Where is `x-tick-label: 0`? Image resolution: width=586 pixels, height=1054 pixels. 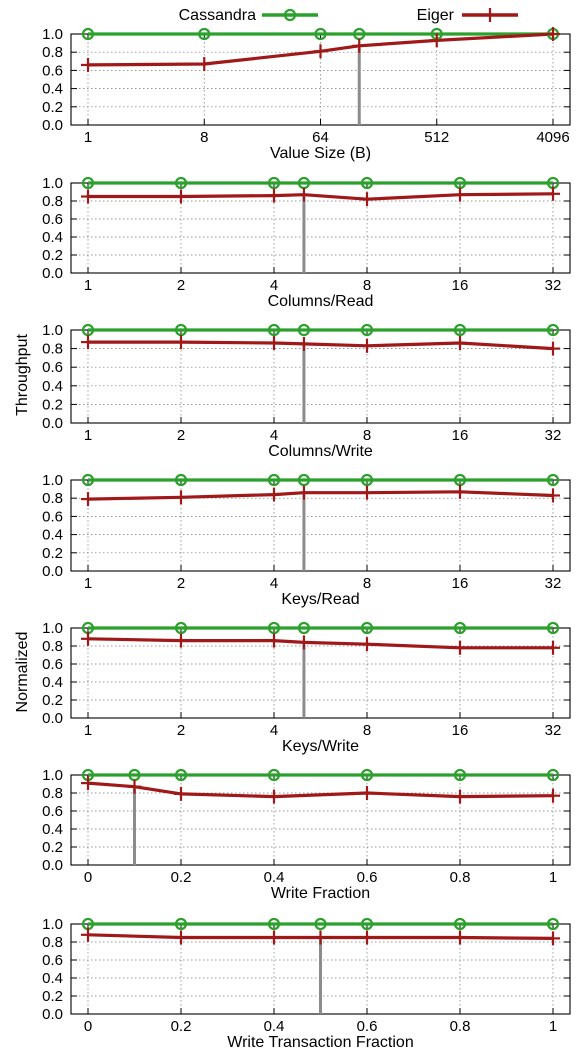 x-tick-label: 0 is located at coordinates (88, 877).